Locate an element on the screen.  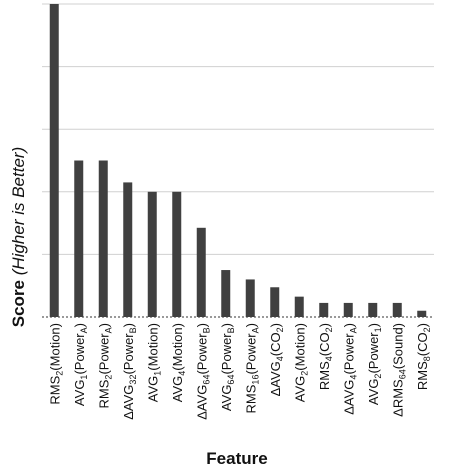
x-tick-label: AVG64(PowerB) is located at coordinates (227, 367).